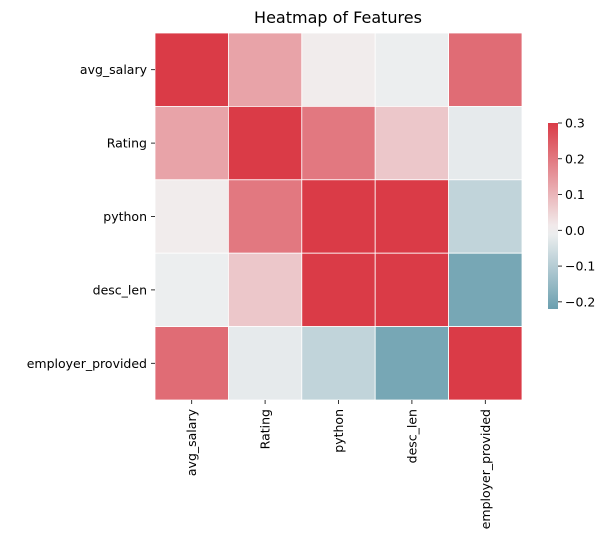 Image resolution: width=610 pixels, height=560 pixels. Describe the element at coordinates (575, 158) in the screenshot. I see `colorbar-tick-label: 0.2` at that location.